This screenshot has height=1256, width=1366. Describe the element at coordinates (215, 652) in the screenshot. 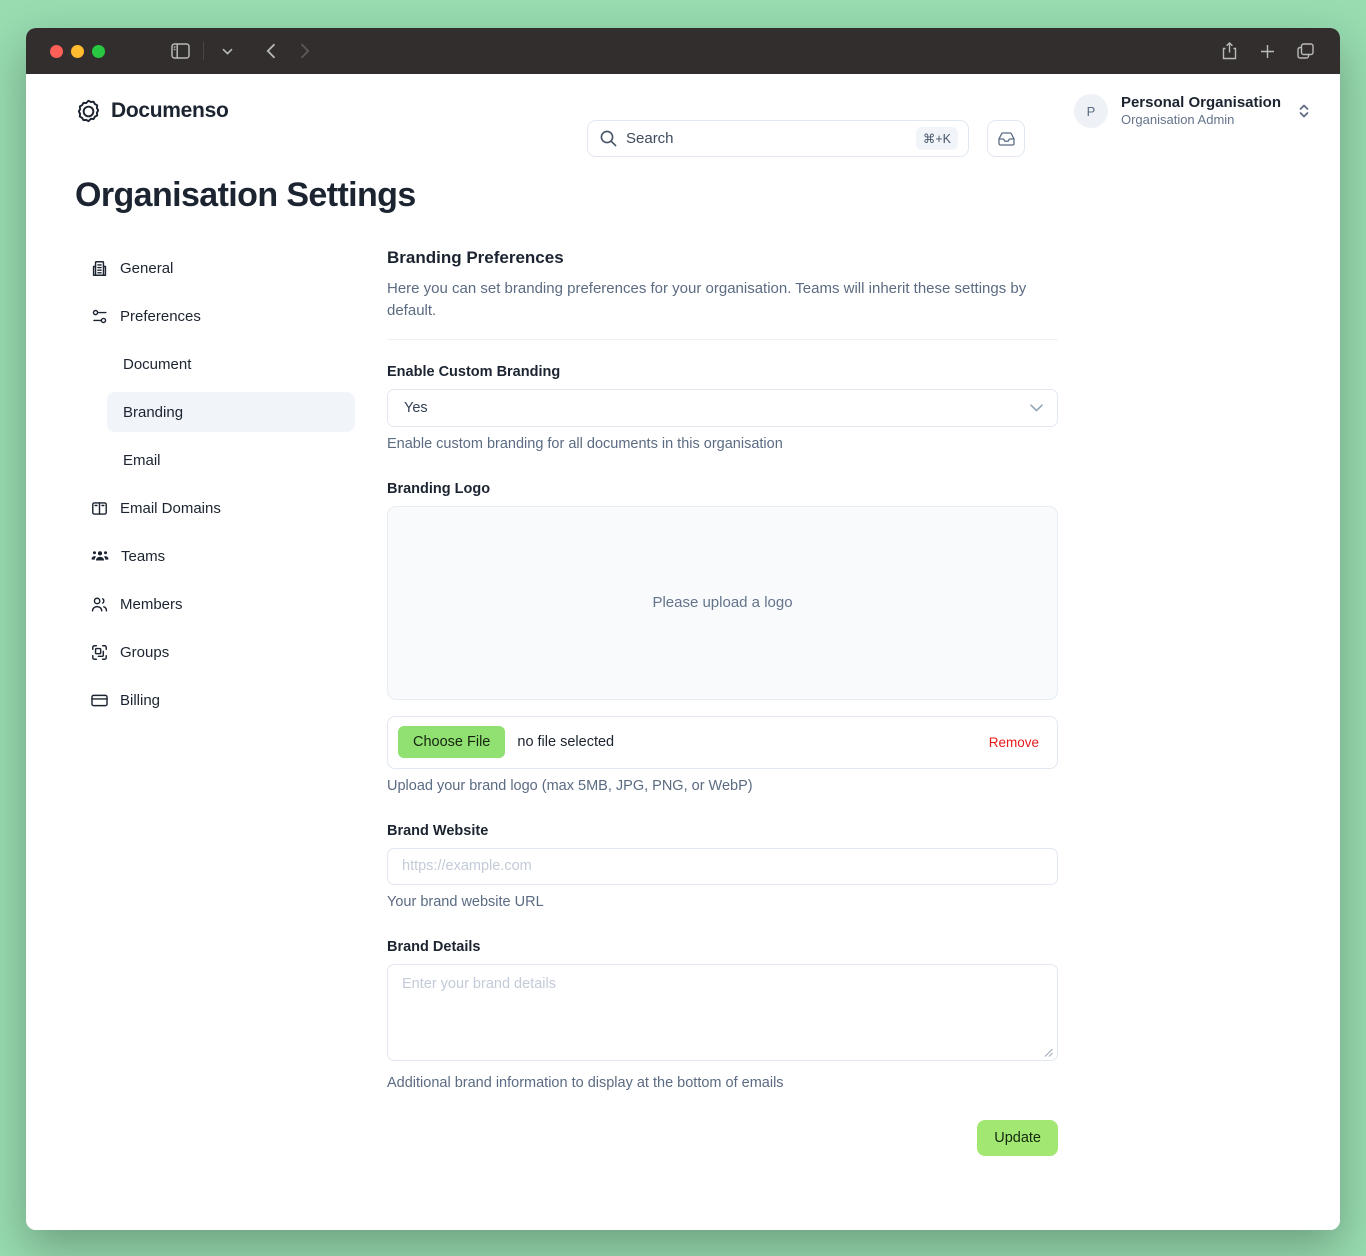

I see `sidebar-item-groups: Groups` at that location.